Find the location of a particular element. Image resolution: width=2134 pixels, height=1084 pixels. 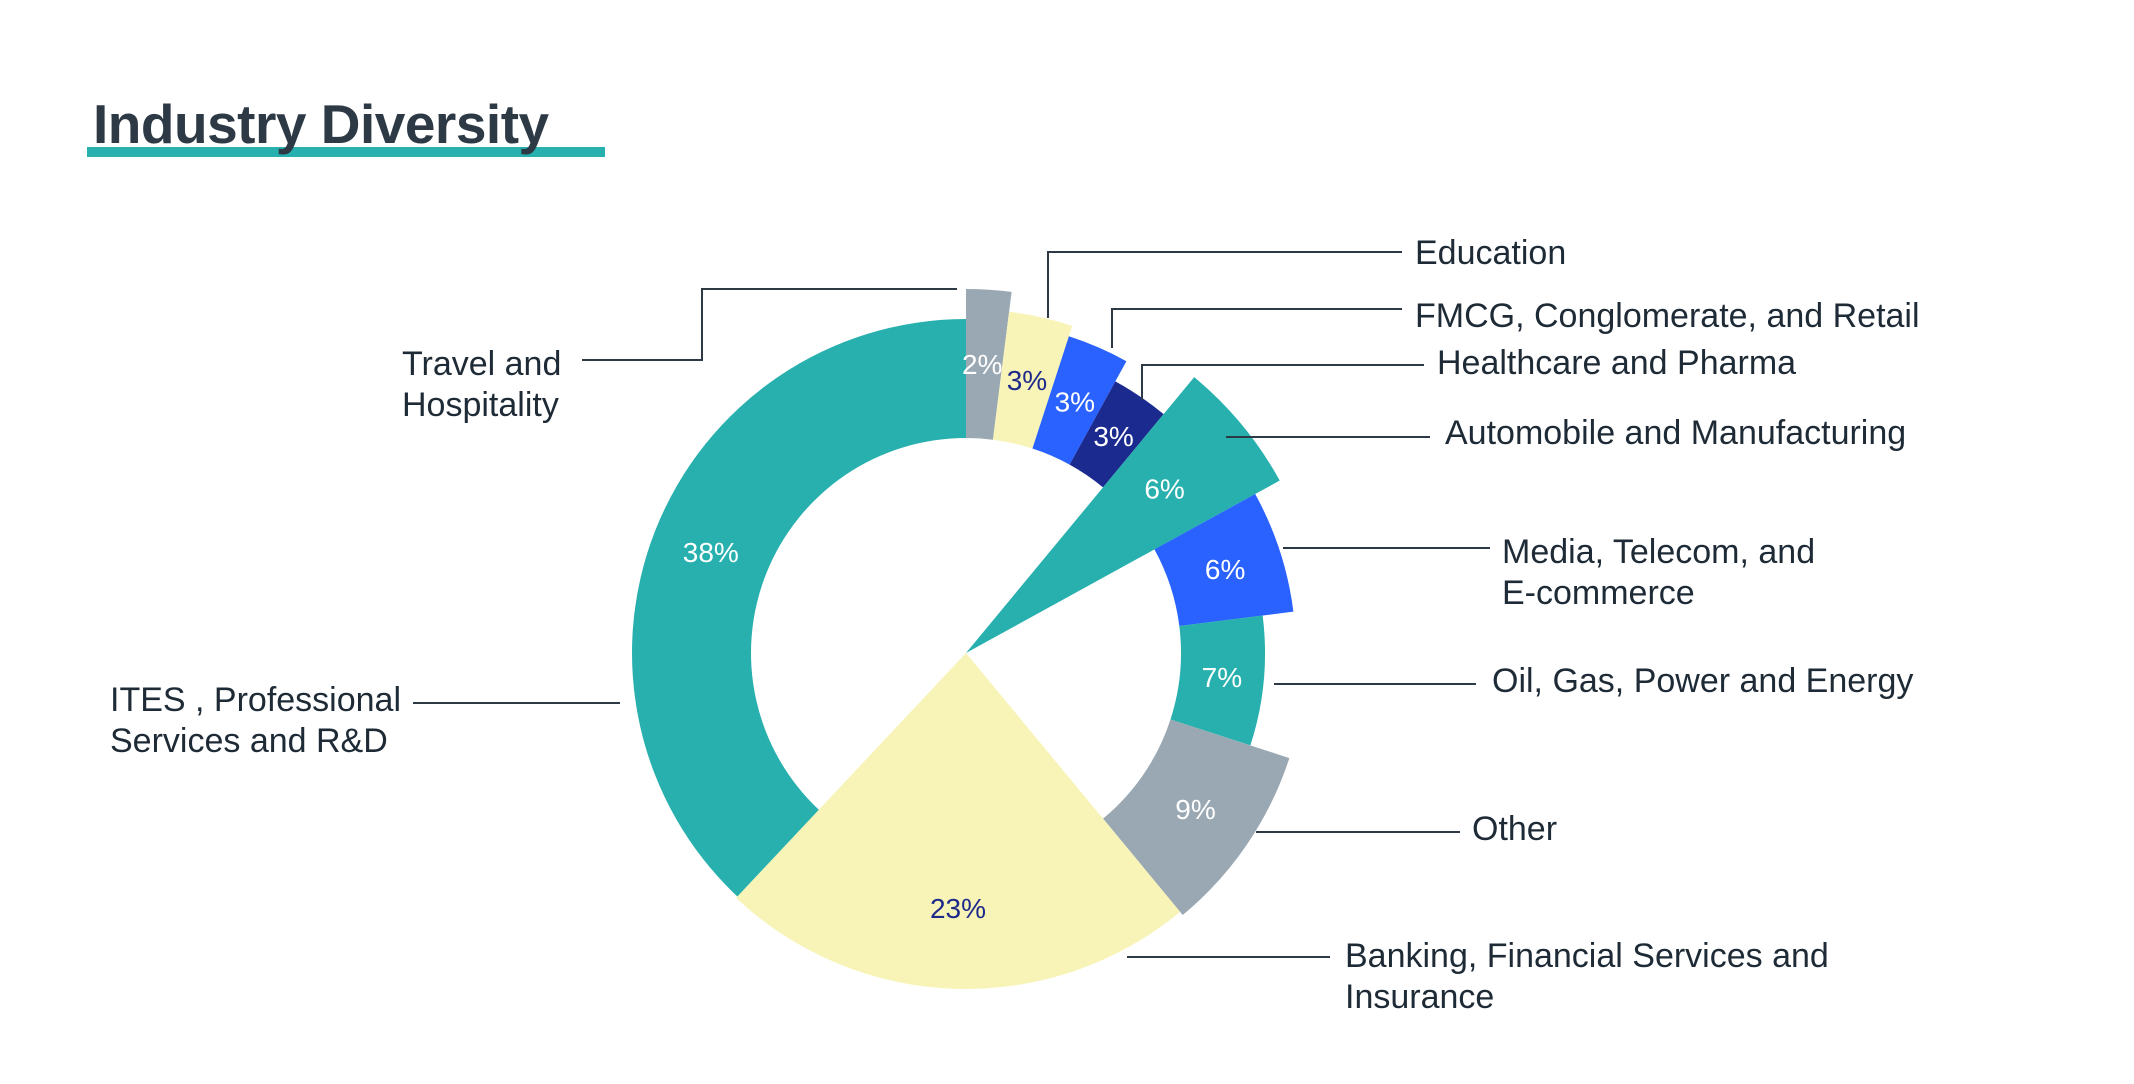

category-label-healthcare-and-pharma: Healthcare and Pharma is located at coordinates (1616, 363).